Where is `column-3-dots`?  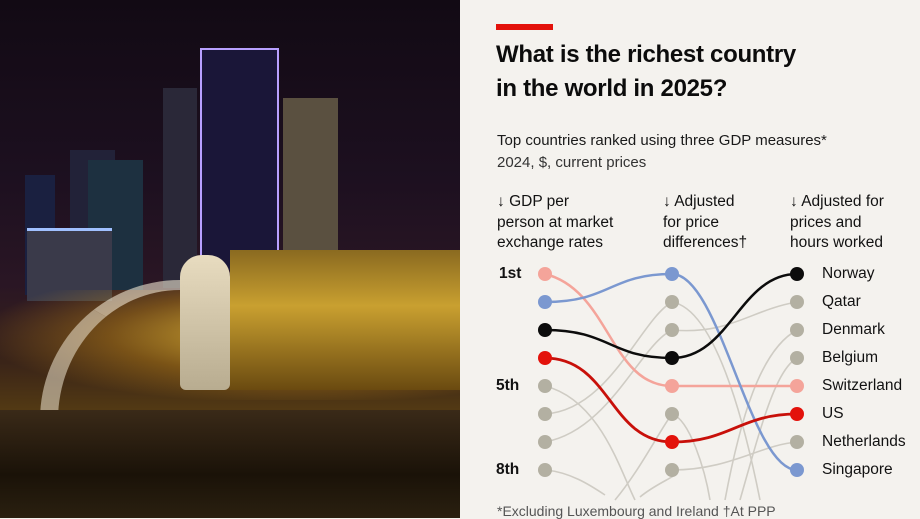
column-3-dots is located at coordinates (797, 372).